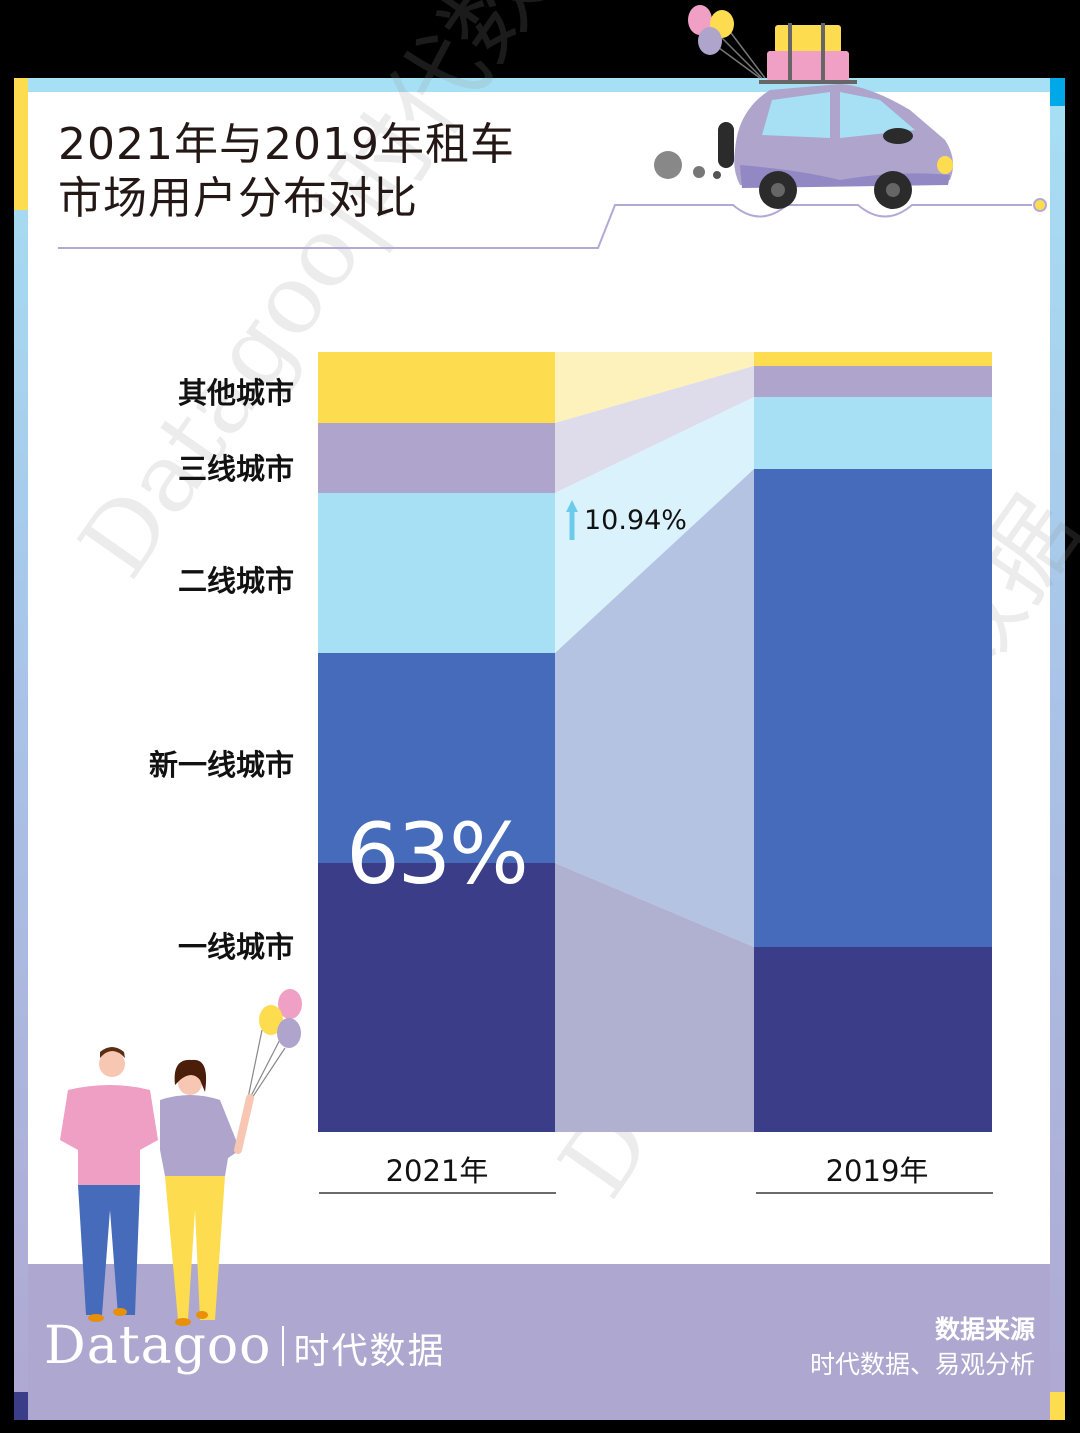 This screenshot has height=1433, width=1080. I want to click on flow-tier2, so click(654, 525).